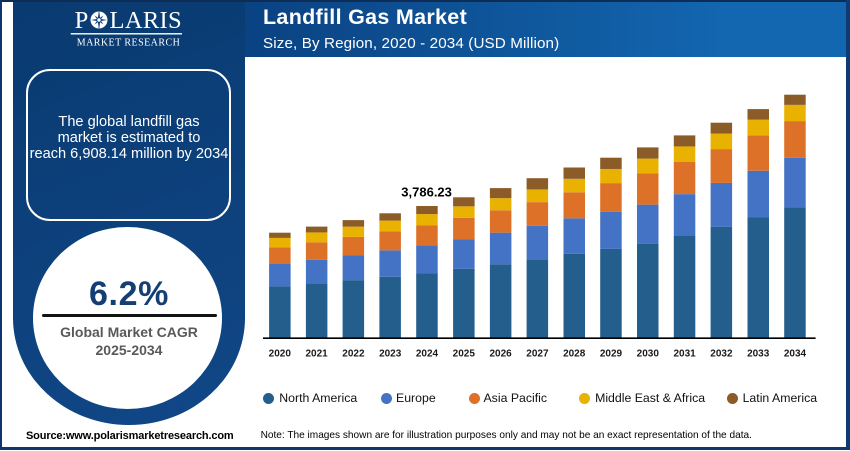 This screenshot has width=850, height=451. I want to click on svg-text: 2022, so click(353, 353).